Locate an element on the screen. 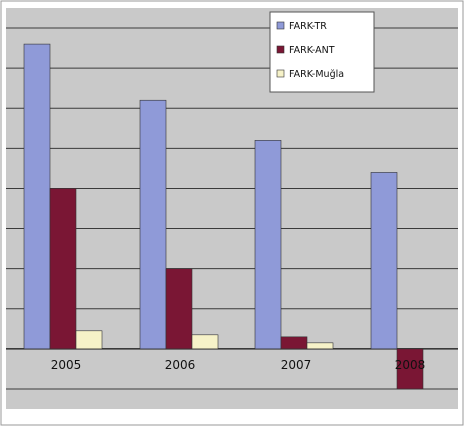 The width and height of the screenshot is (464, 427). legend: FARK-TR FARK-ANT FARK-Muğla is located at coordinates (322, 52).